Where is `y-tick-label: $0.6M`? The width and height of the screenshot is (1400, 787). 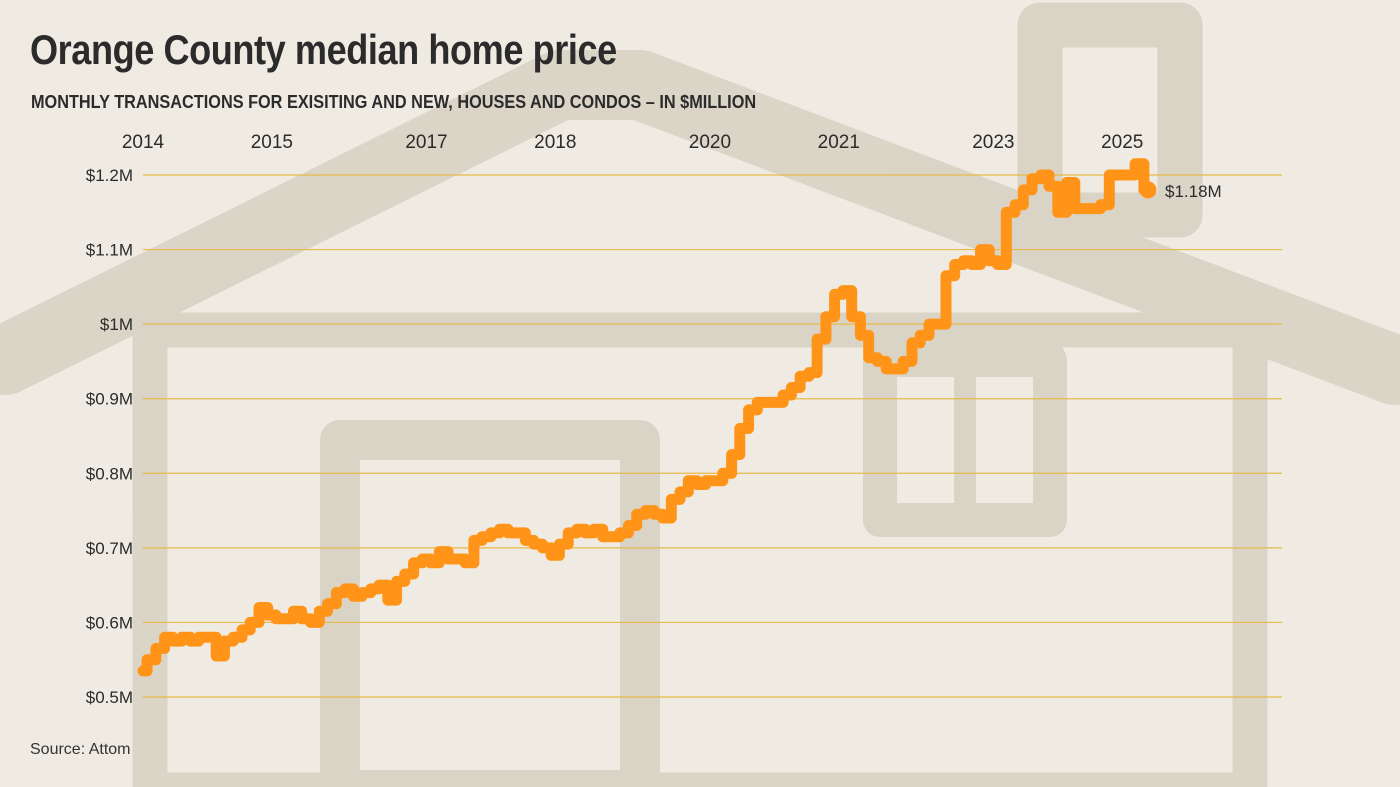
y-tick-label: $0.6M is located at coordinates (109, 622).